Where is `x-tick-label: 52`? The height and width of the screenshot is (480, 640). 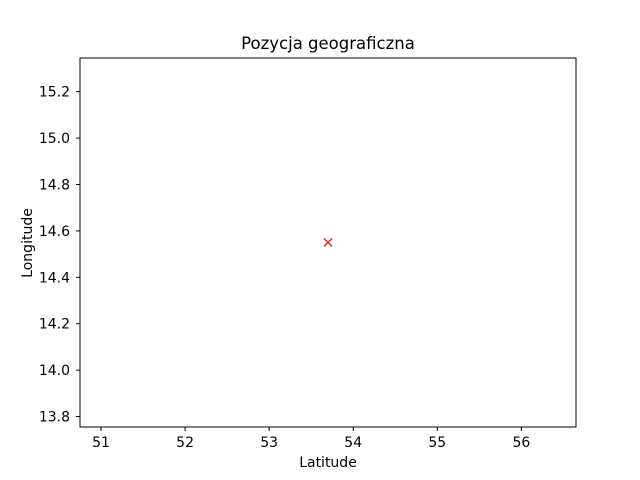
x-tick-label: 52 is located at coordinates (185, 443).